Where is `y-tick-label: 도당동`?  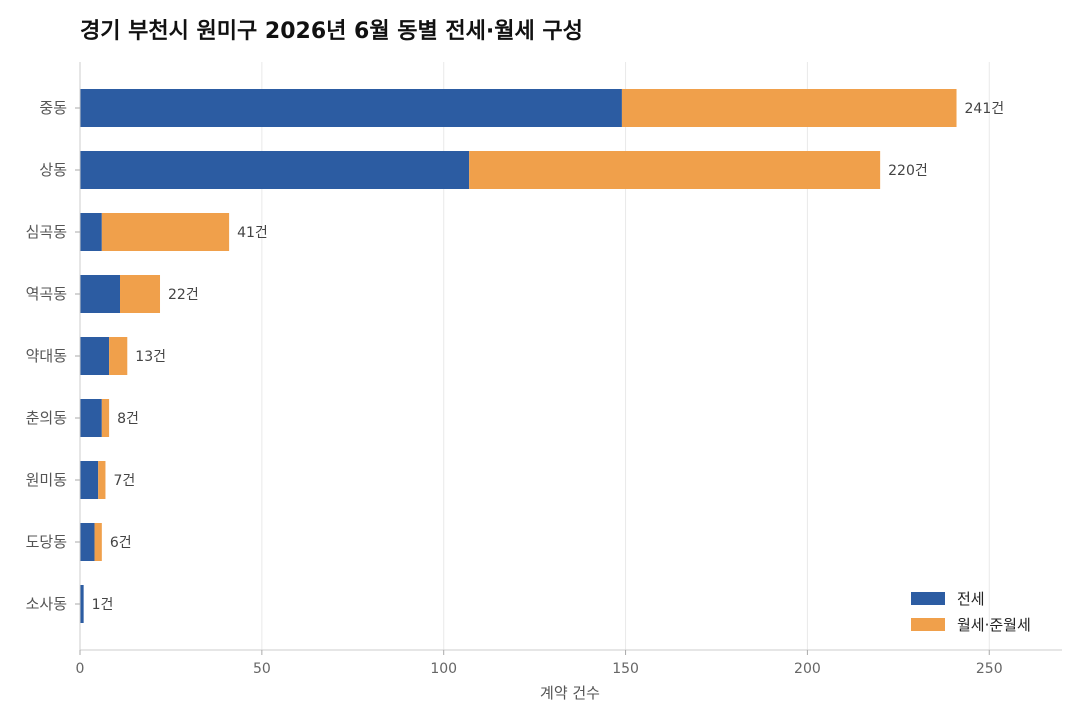 y-tick-label: 도당동 is located at coordinates (47, 542).